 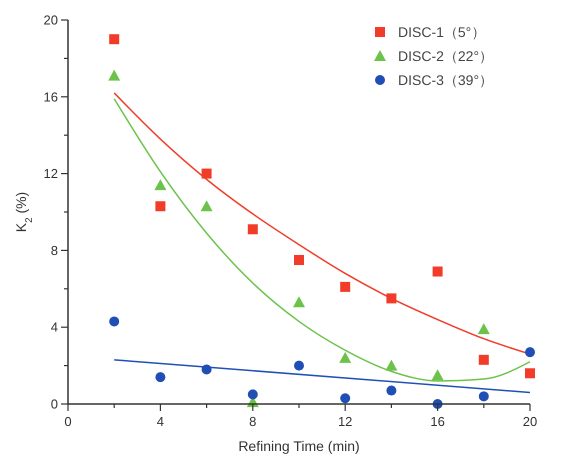 I want to click on x-tick-label: 4, so click(x=160, y=421).